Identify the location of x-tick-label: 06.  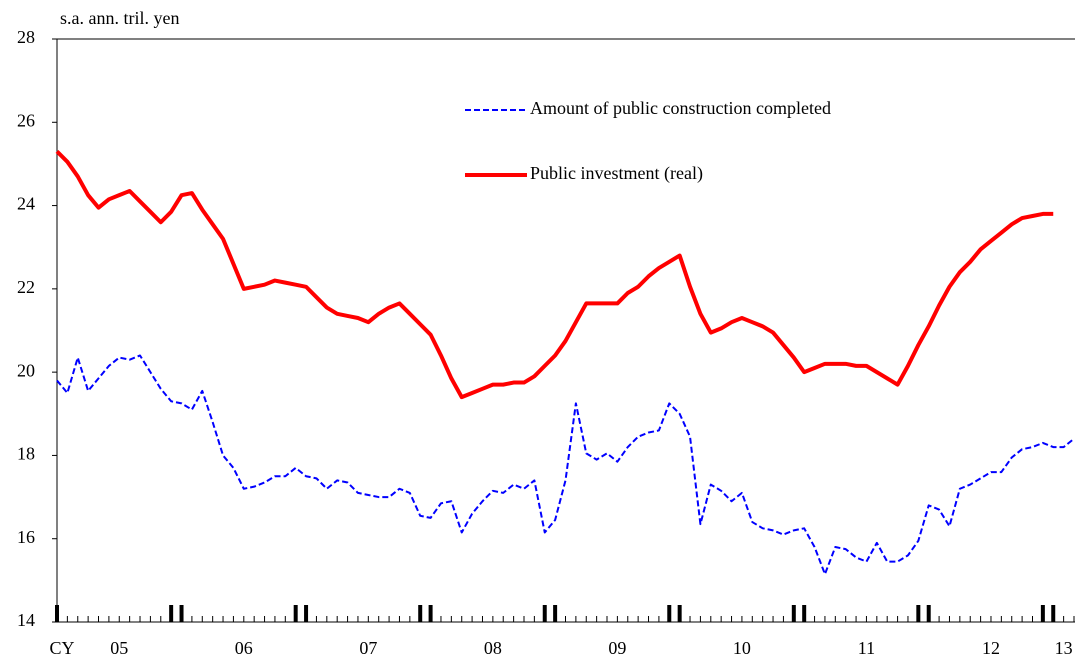
(244, 648).